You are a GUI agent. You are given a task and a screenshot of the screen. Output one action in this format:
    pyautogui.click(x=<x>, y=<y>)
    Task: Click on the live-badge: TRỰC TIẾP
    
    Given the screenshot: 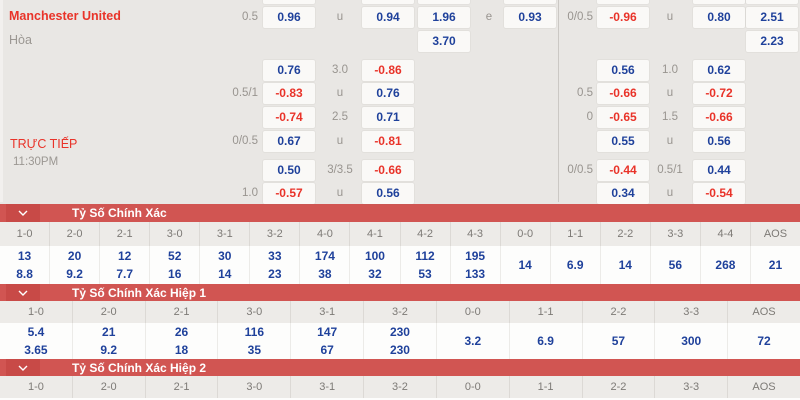 What is the action you would take?
    pyautogui.click(x=44, y=144)
    